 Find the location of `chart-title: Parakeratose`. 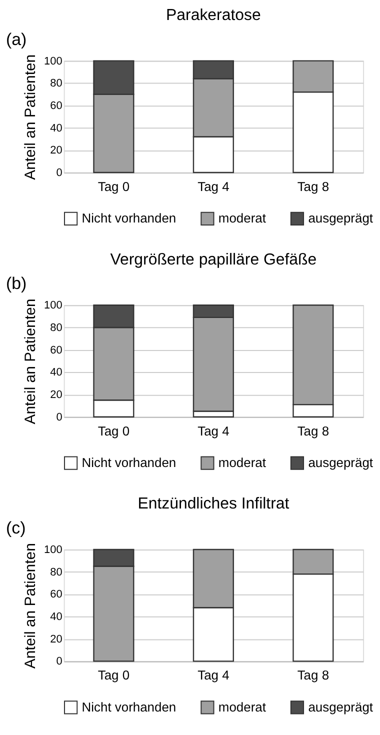

chart-title: Parakeratose is located at coordinates (213, 15).